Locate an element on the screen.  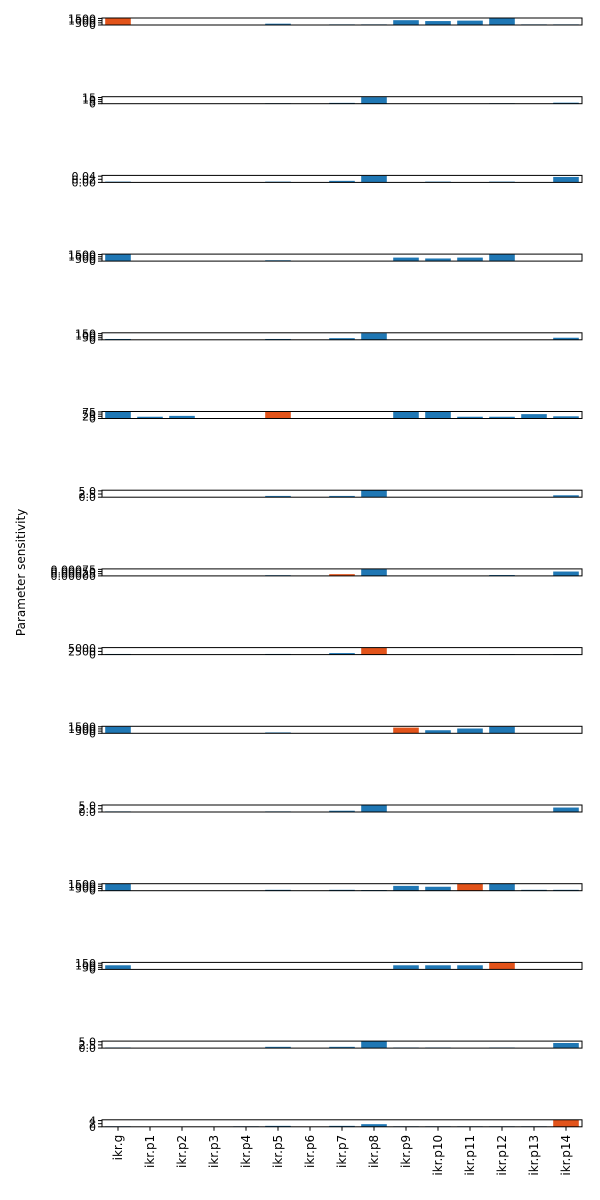
y-tick-label: 0.02 is located at coordinates (84, 179).